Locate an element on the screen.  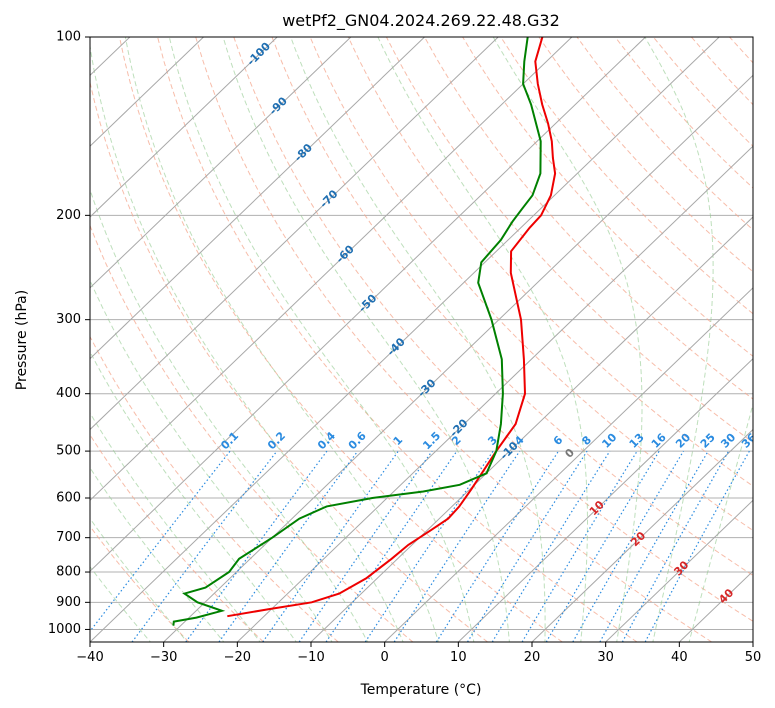
y-tick-label: 900 is located at coordinates (68, 602).